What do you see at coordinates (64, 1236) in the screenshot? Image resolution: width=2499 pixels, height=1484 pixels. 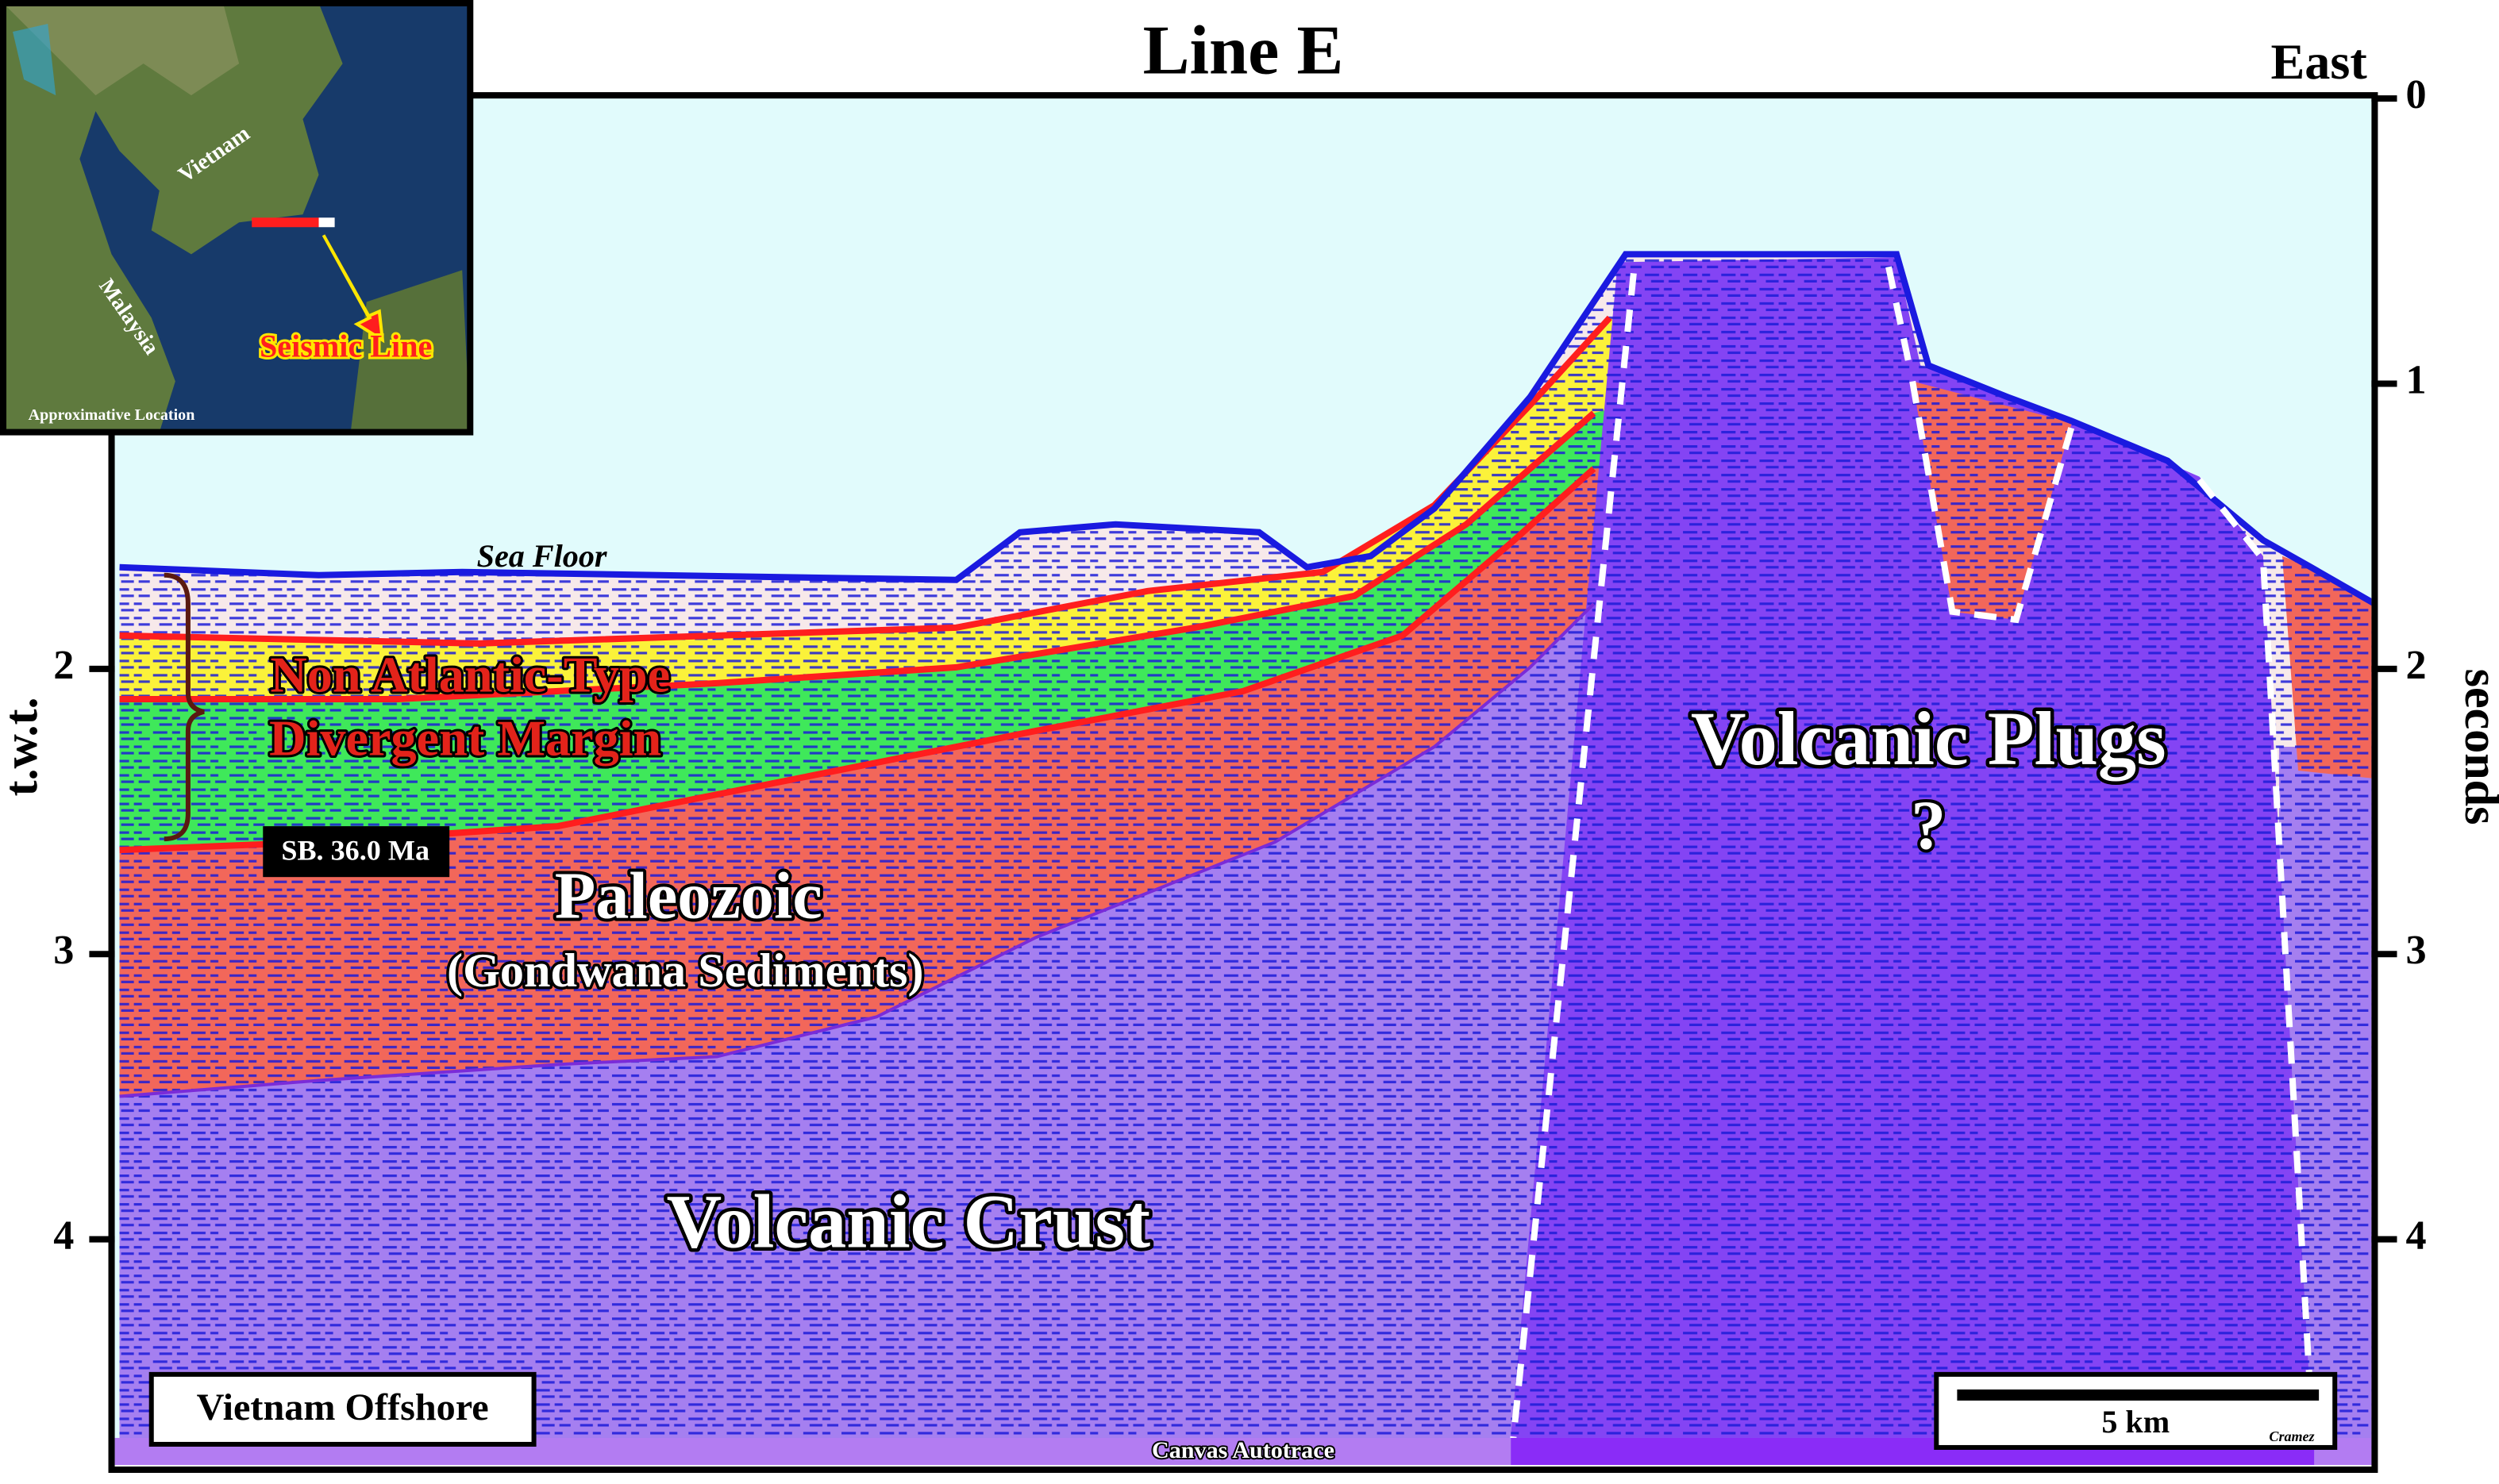 I see `y-tick-label-left: 4` at bounding box center [64, 1236].